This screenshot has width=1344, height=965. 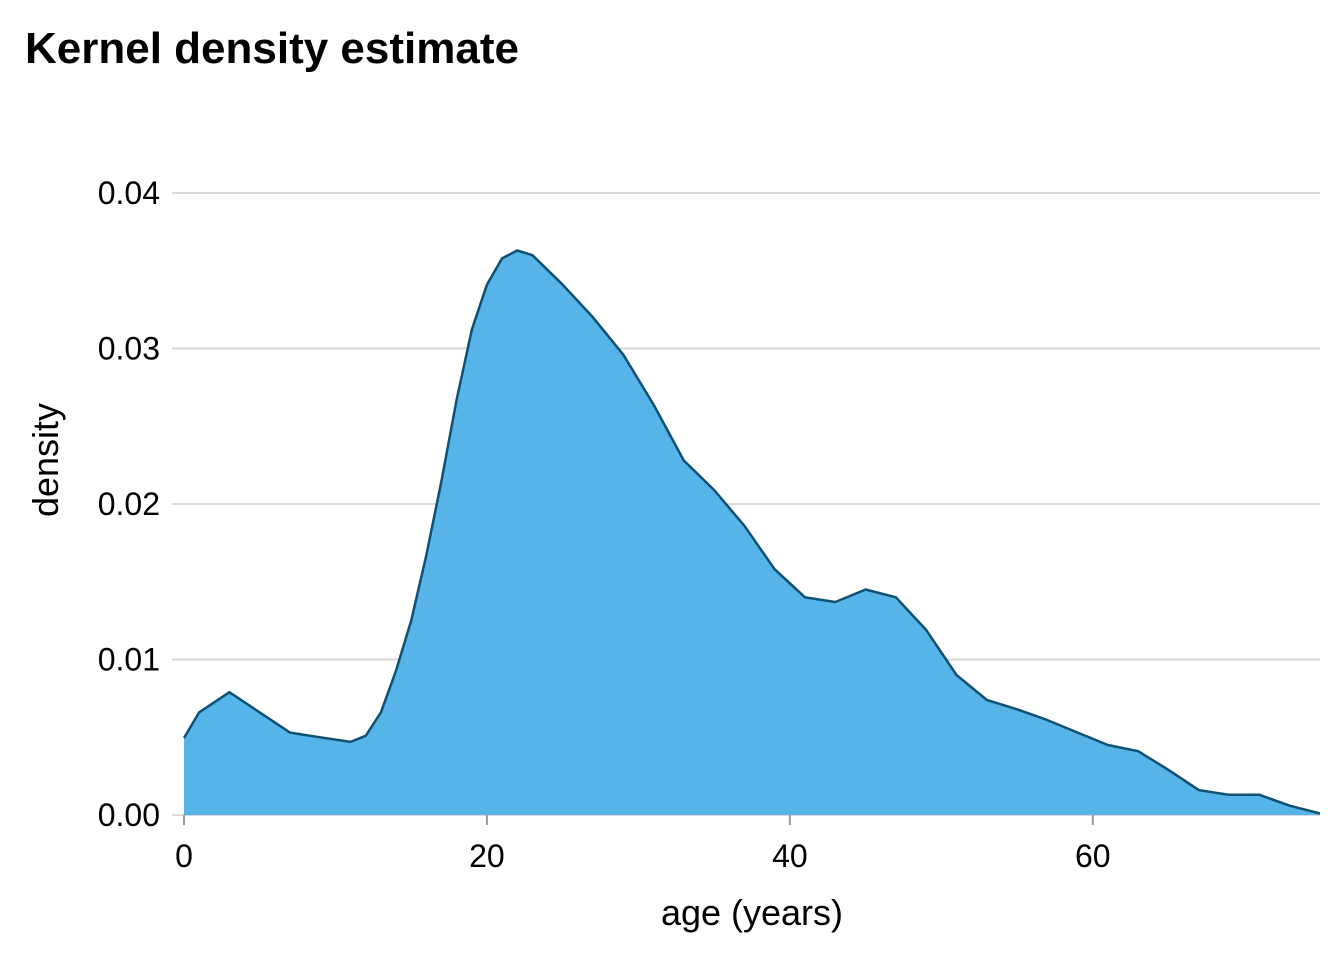 What do you see at coordinates (129, 193) in the screenshot?
I see `y-tick-label: 0.04` at bounding box center [129, 193].